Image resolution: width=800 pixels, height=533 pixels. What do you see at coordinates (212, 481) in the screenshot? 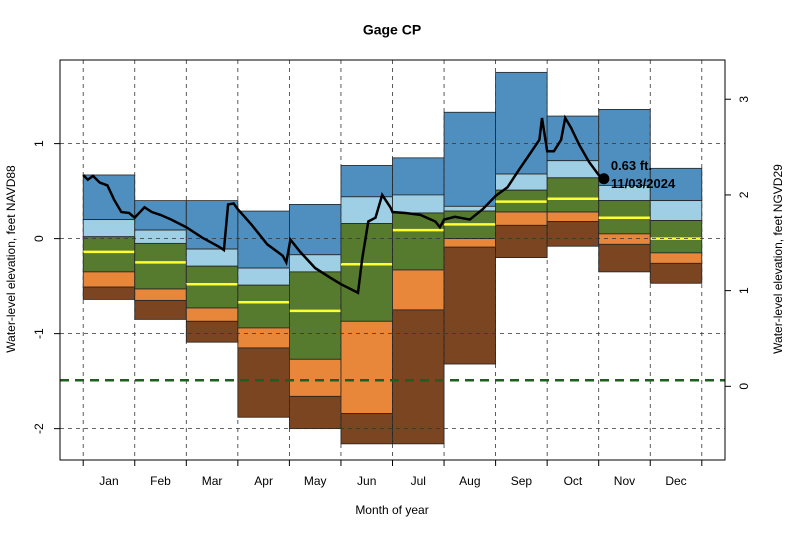
I see `x-tick-label: Mar` at bounding box center [212, 481].